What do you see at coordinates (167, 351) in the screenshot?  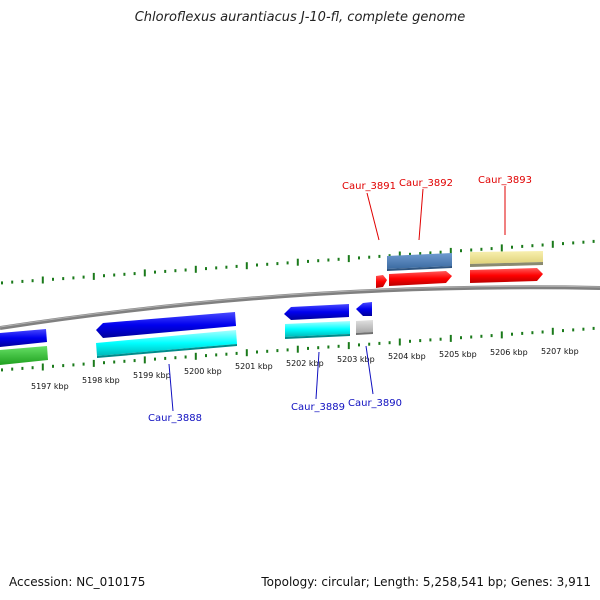 I see `feature-cyan-shadow` at bounding box center [167, 351].